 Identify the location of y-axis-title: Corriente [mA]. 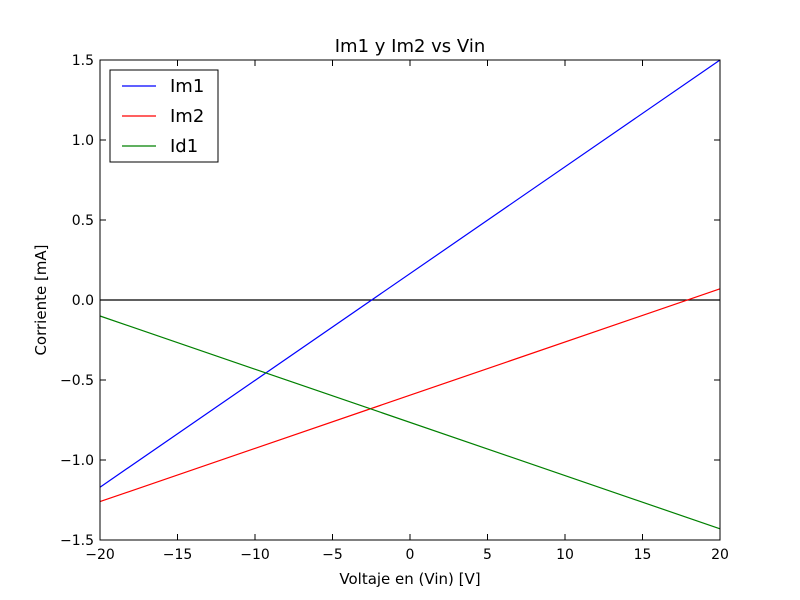
(41, 299).